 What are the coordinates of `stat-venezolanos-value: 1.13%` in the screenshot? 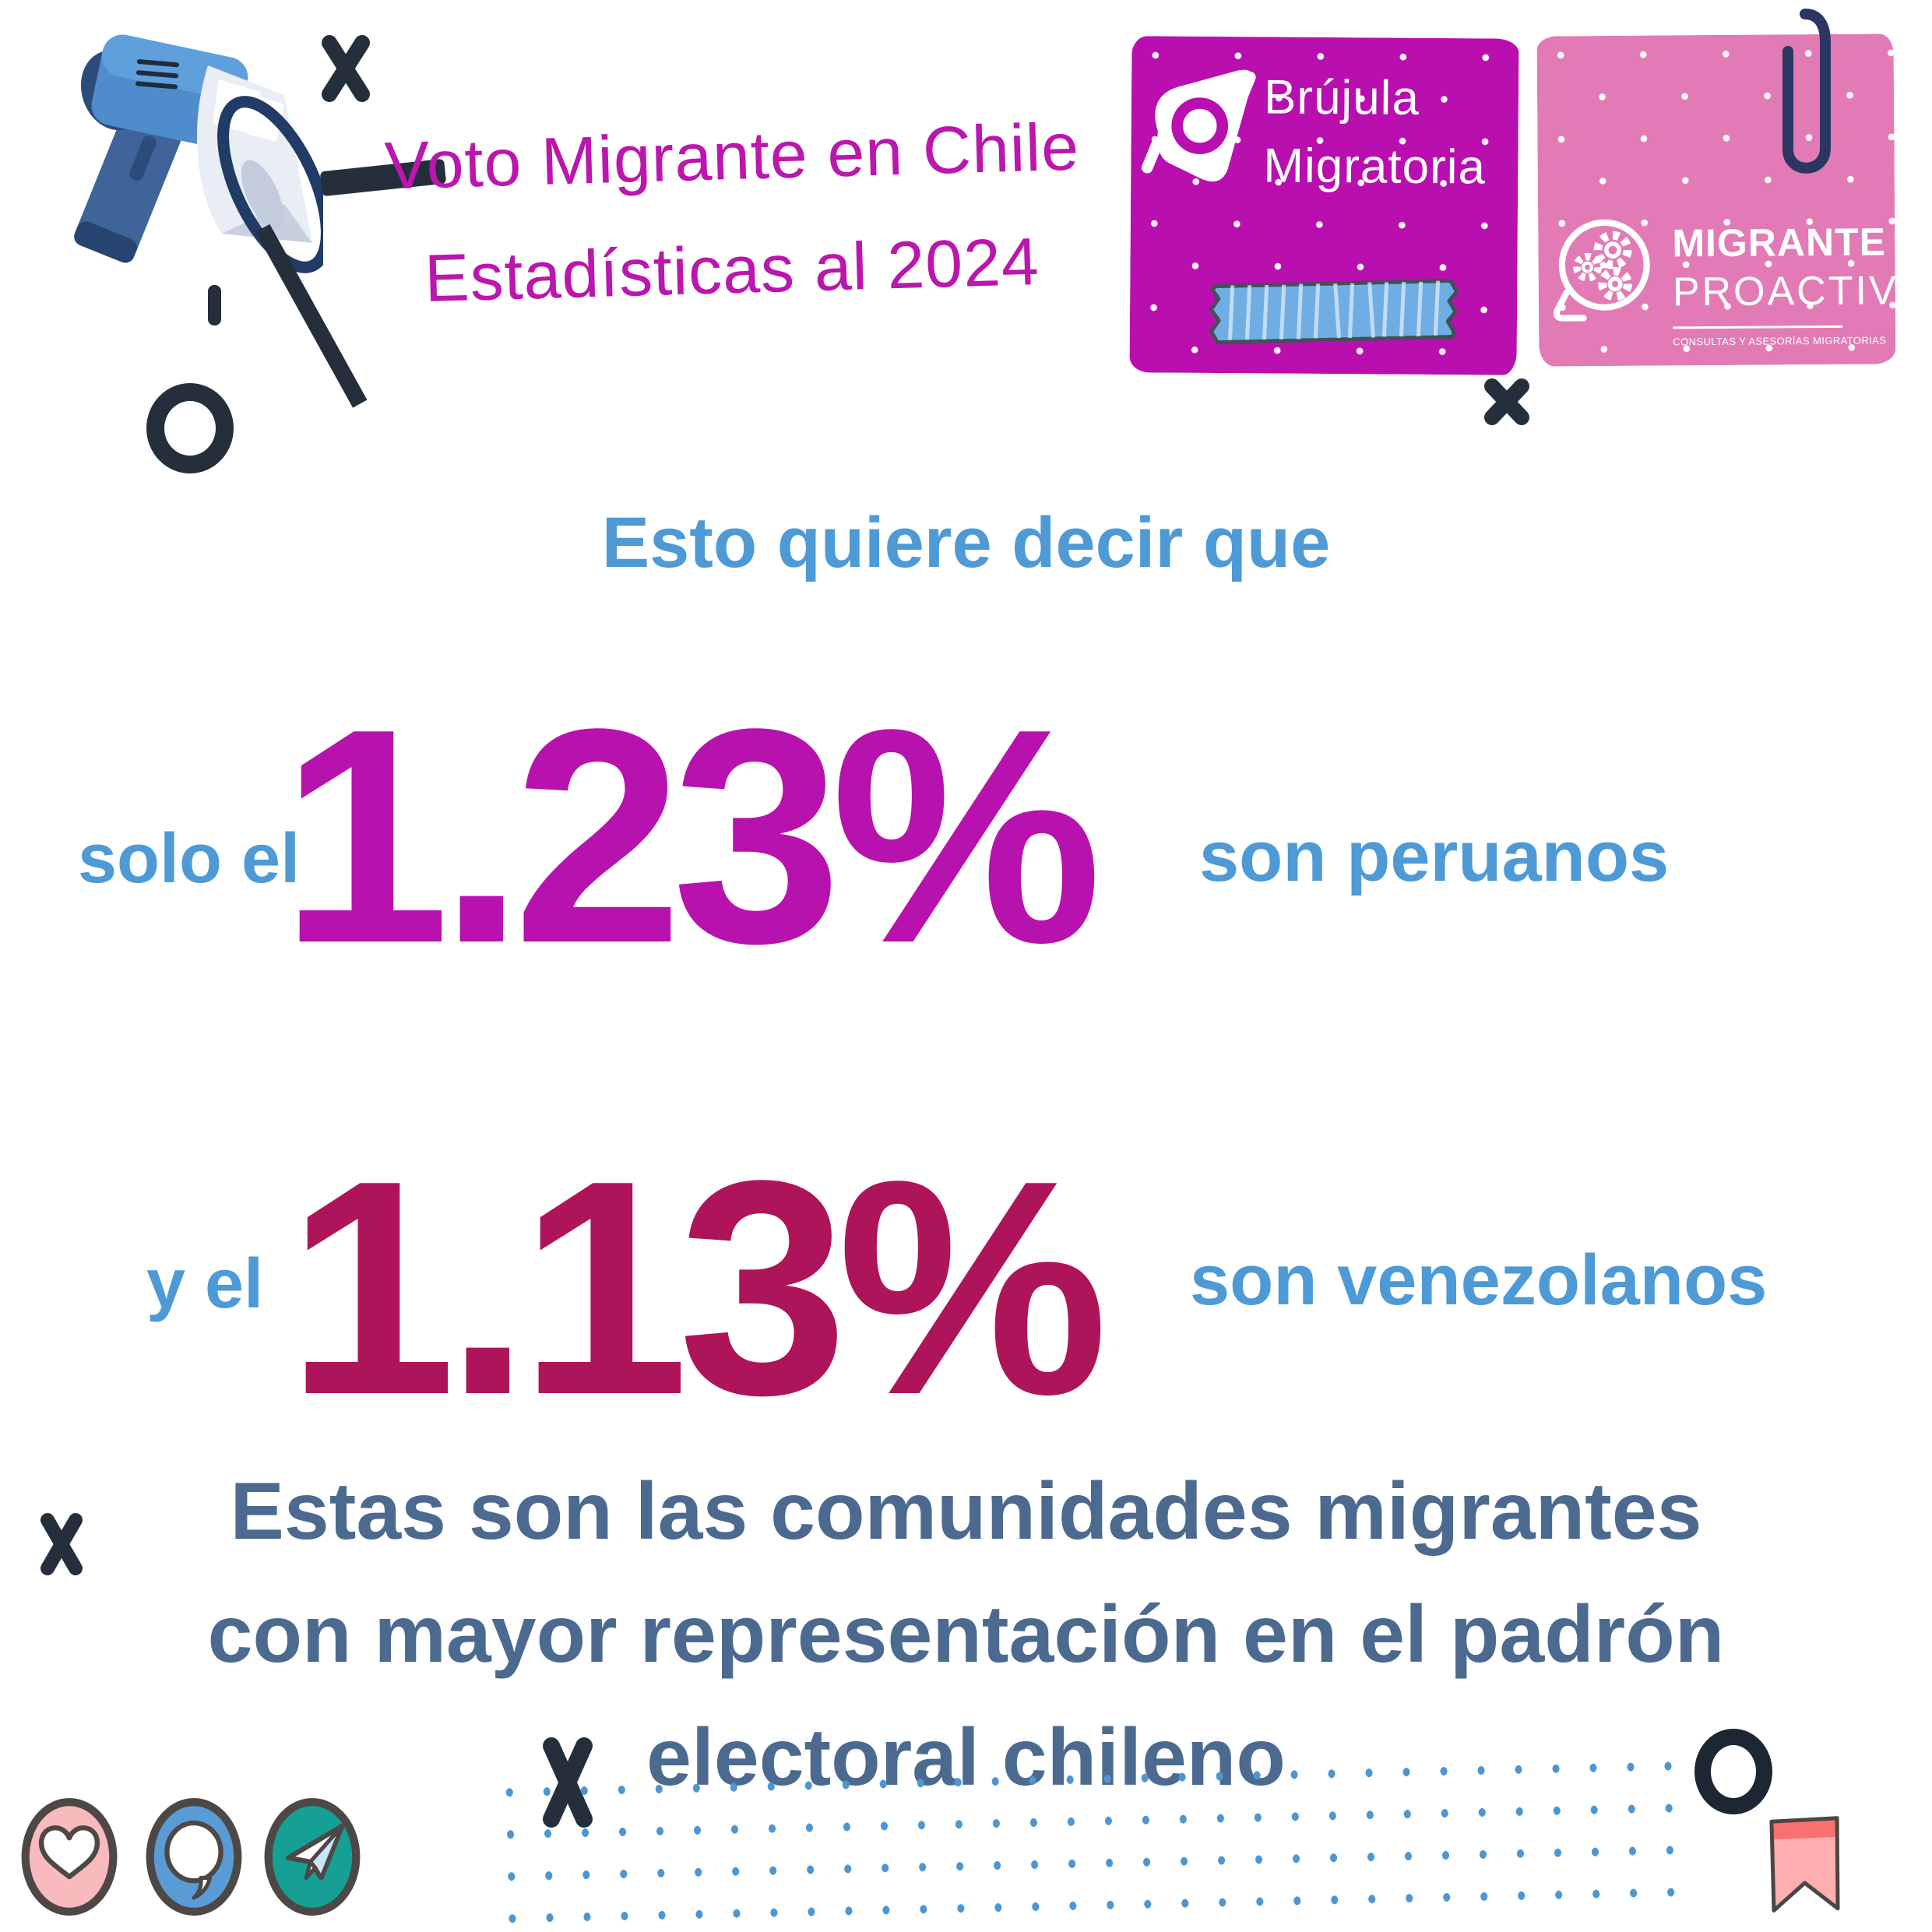 It's located at (697, 1288).